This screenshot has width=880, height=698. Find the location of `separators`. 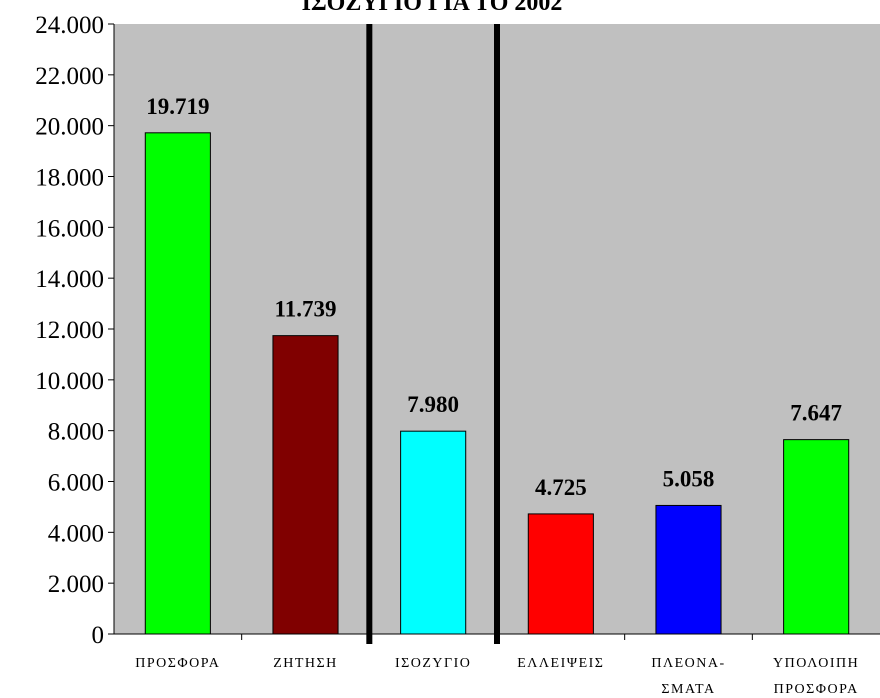

separators is located at coordinates (433, 334).